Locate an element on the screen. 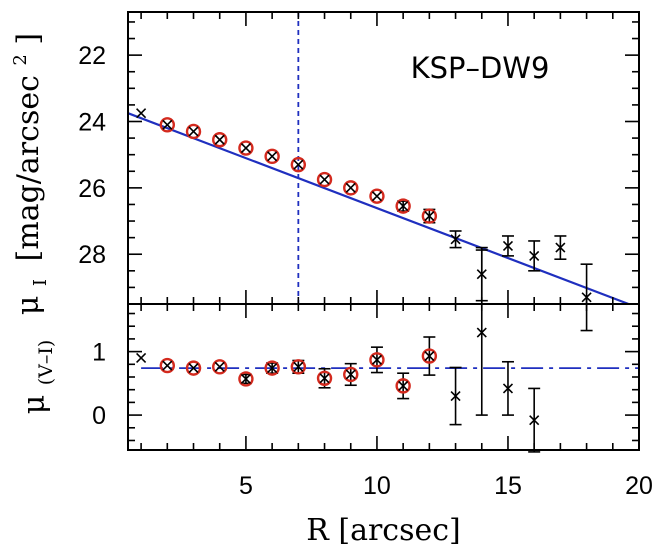 The width and height of the screenshot is (658, 554). bottom-ylabel-sub: (V–I) is located at coordinates (46, 363).